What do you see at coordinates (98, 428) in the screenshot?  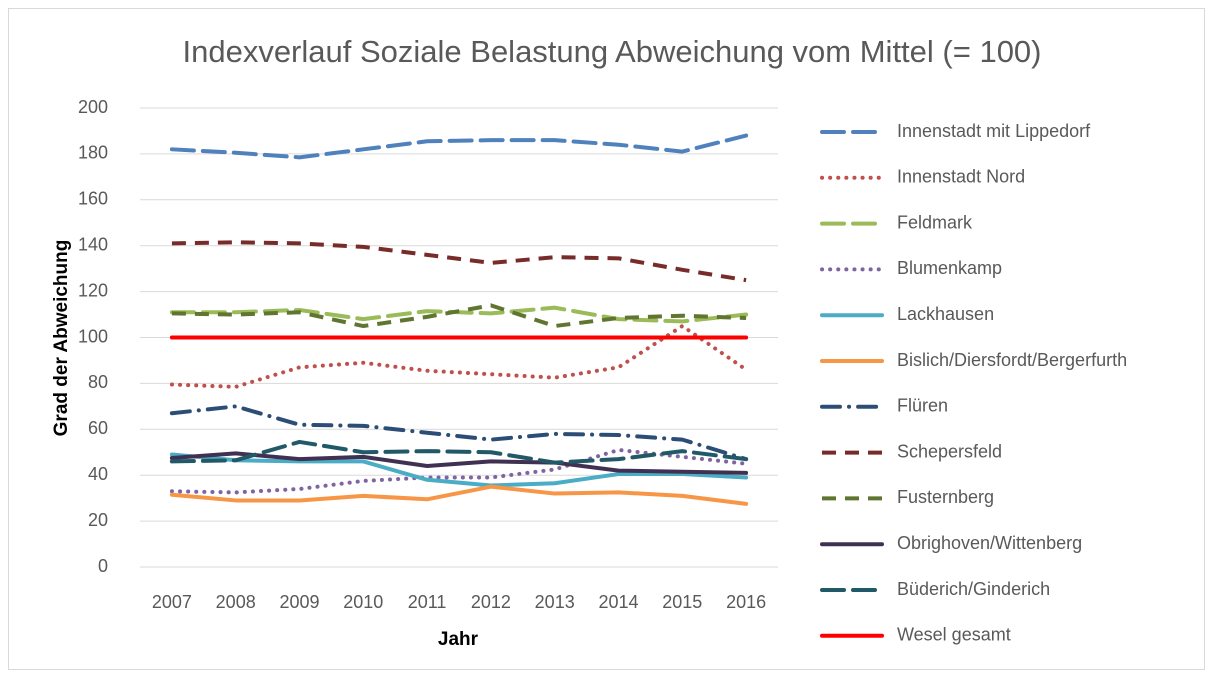 I see `y-tick-label: 60` at bounding box center [98, 428].